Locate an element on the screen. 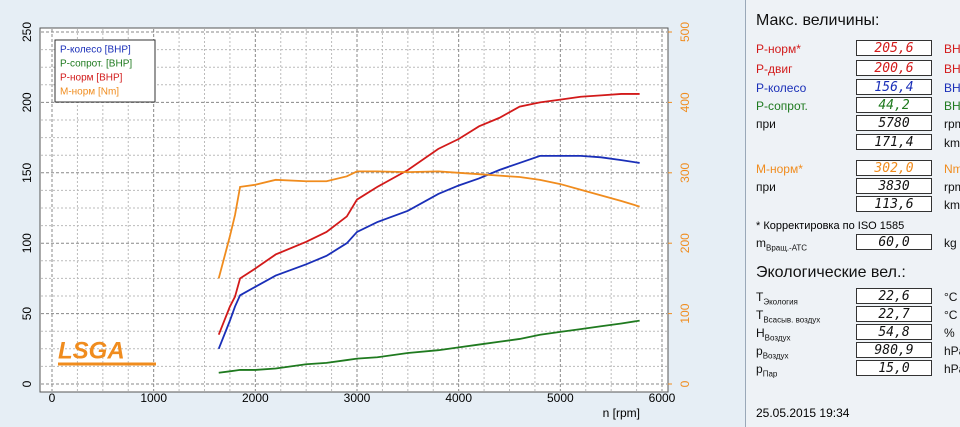 The height and width of the screenshot is (427, 960). row-label: HВоздух is located at coordinates (773, 334).